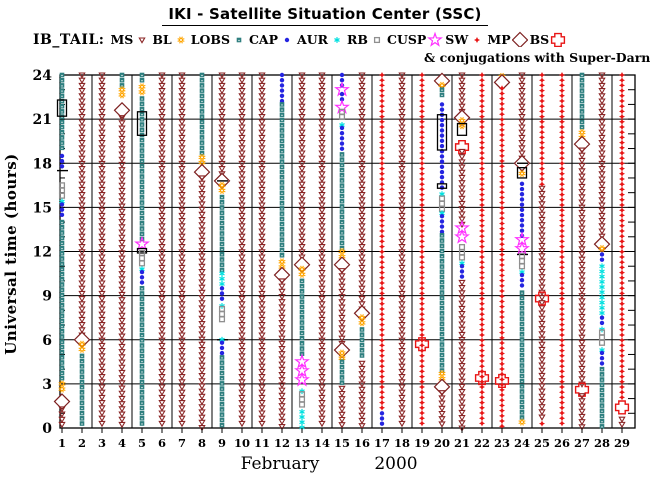  I want to click on day-label: 3, so click(102, 443).